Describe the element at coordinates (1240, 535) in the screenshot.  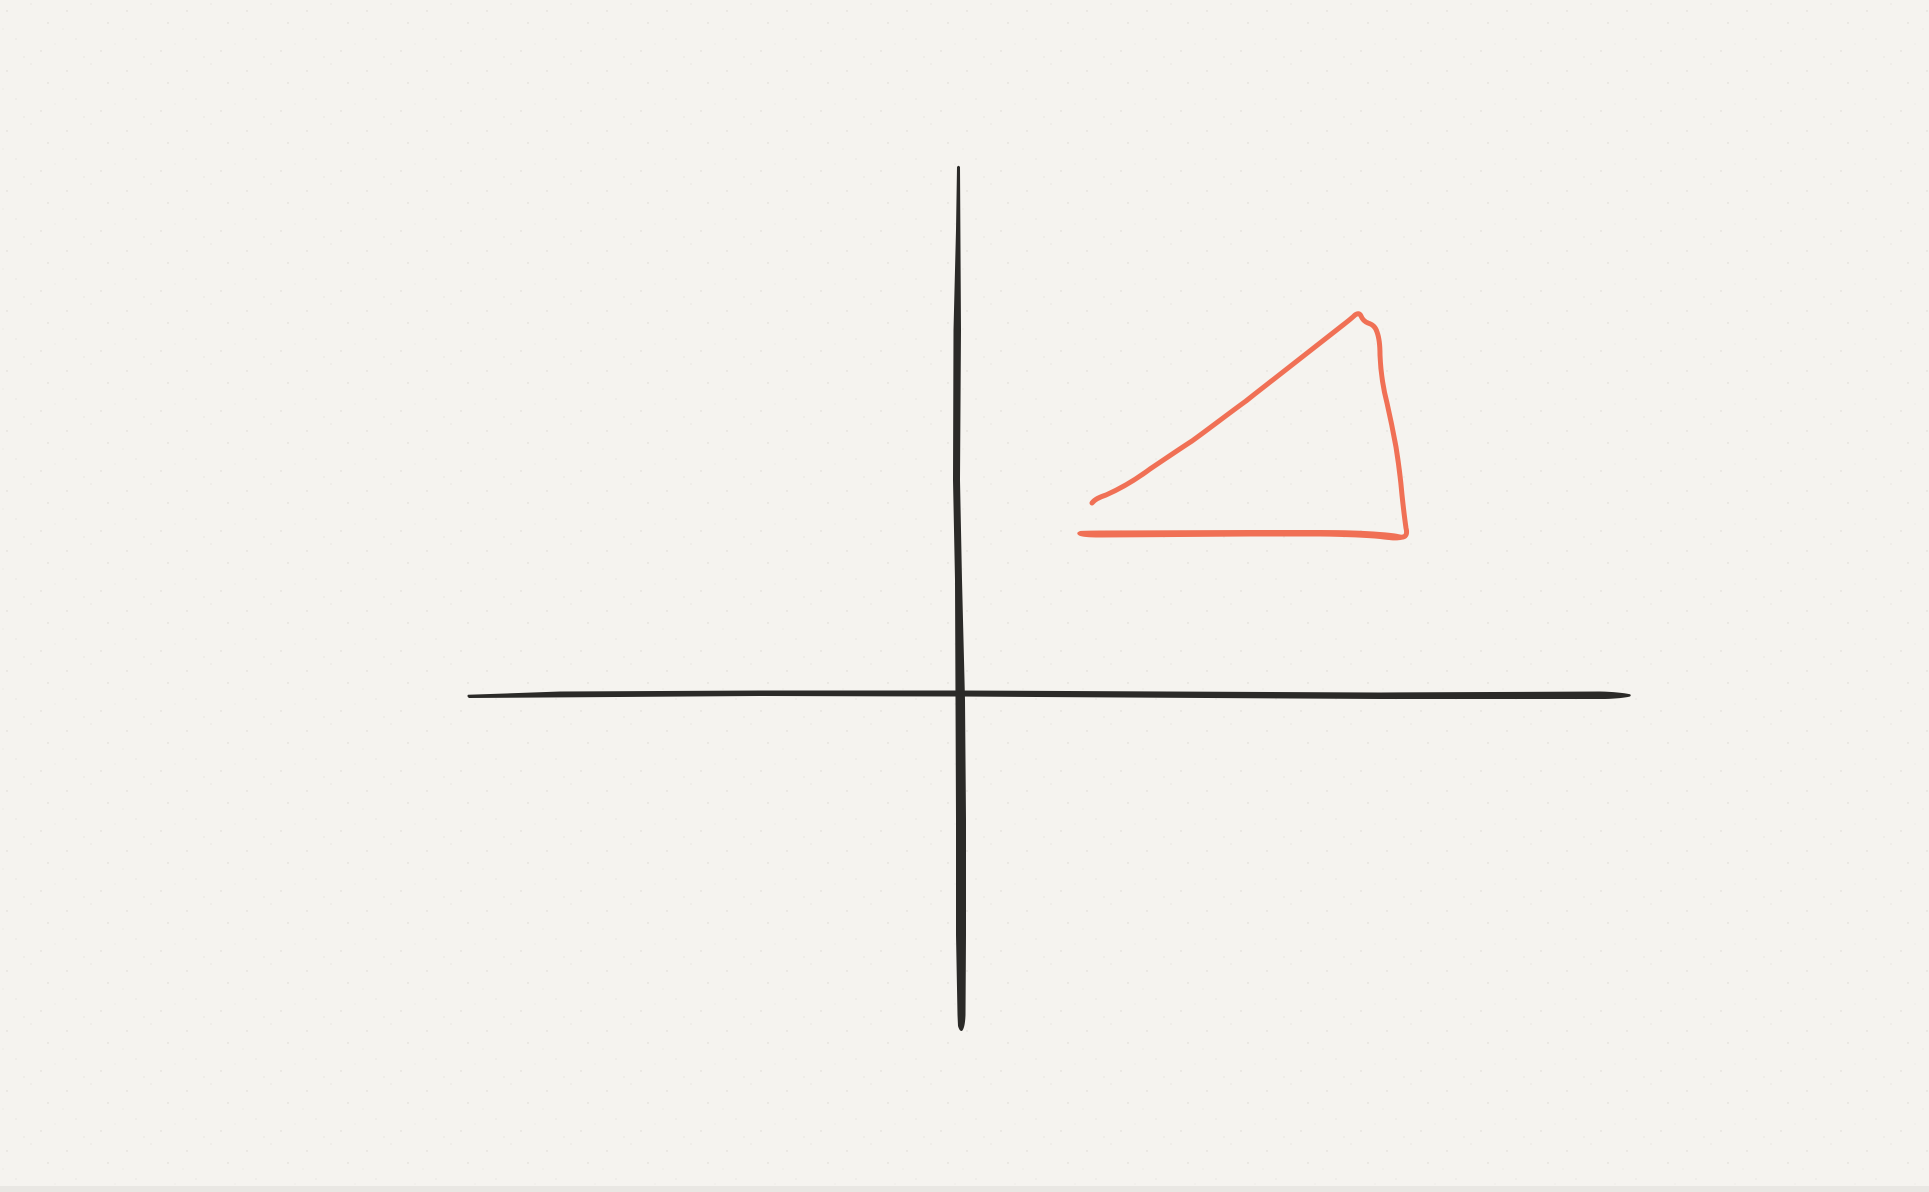
I see `triangle-base` at that location.